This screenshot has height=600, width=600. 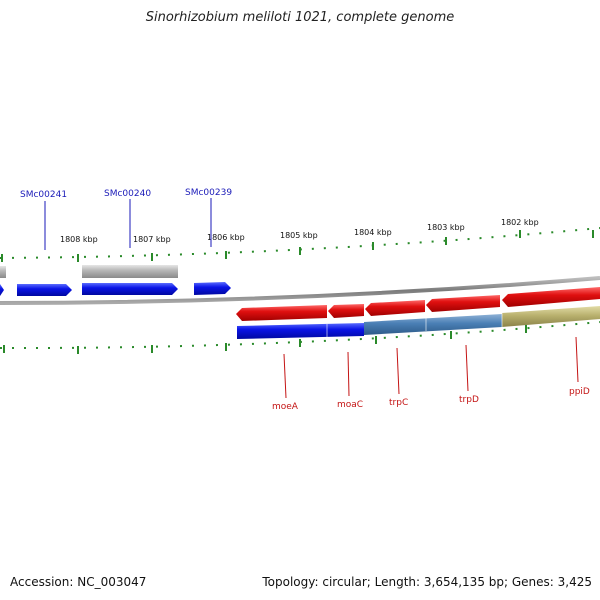 What do you see at coordinates (208, 193) in the screenshot?
I see `gene-label-smc00239: SMc00239` at bounding box center [208, 193].